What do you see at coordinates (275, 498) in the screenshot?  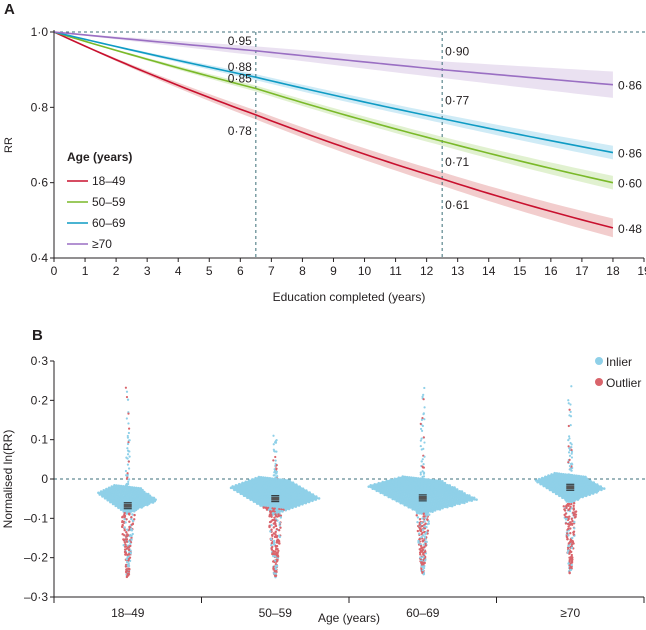 I see `mean-marker` at bounding box center [275, 498].